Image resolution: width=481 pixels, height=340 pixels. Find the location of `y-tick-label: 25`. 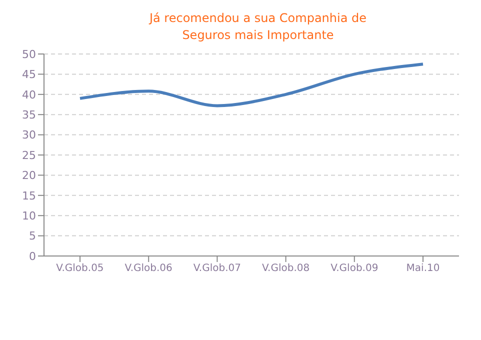

y-tick-label: 25 is located at coordinates (29, 155).